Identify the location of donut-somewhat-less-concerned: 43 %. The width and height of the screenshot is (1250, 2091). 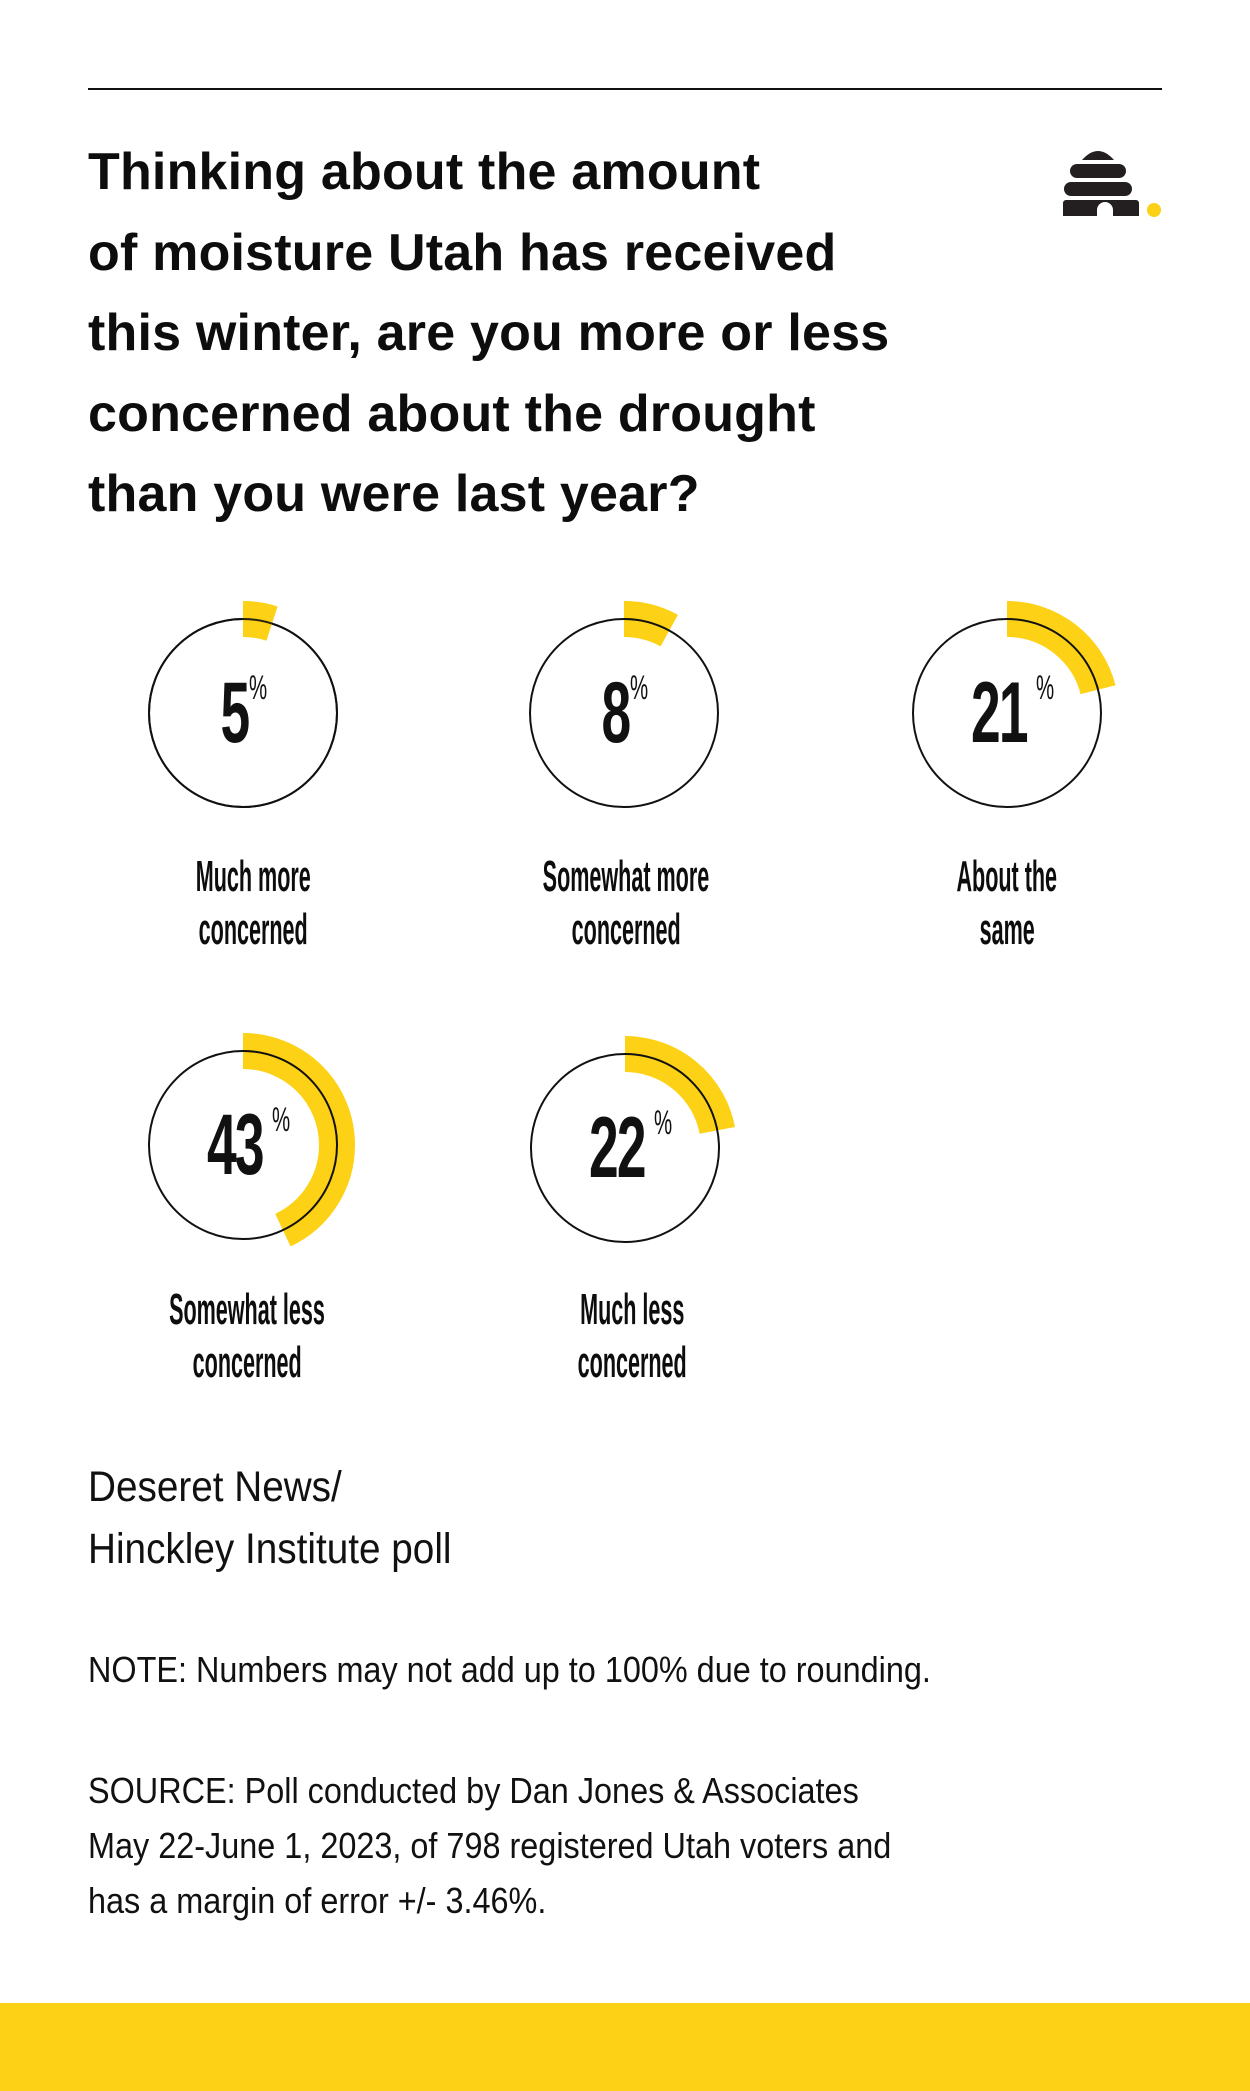
(243, 1145).